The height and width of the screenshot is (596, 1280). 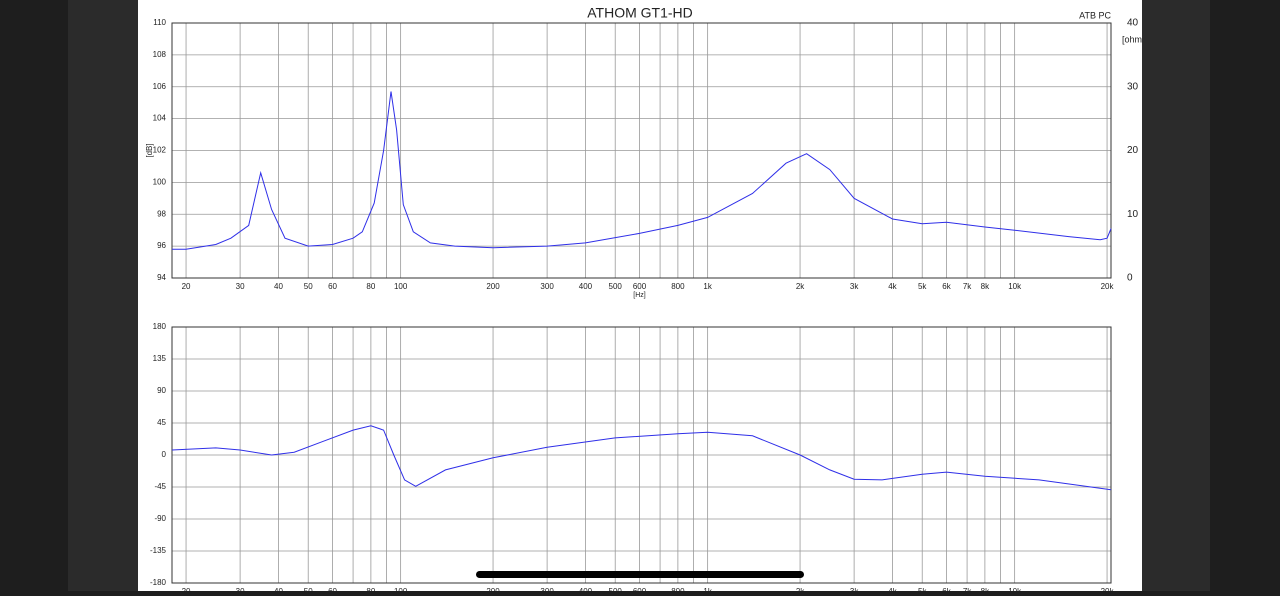 I want to click on y-tick-label: 102, so click(x=160, y=150).